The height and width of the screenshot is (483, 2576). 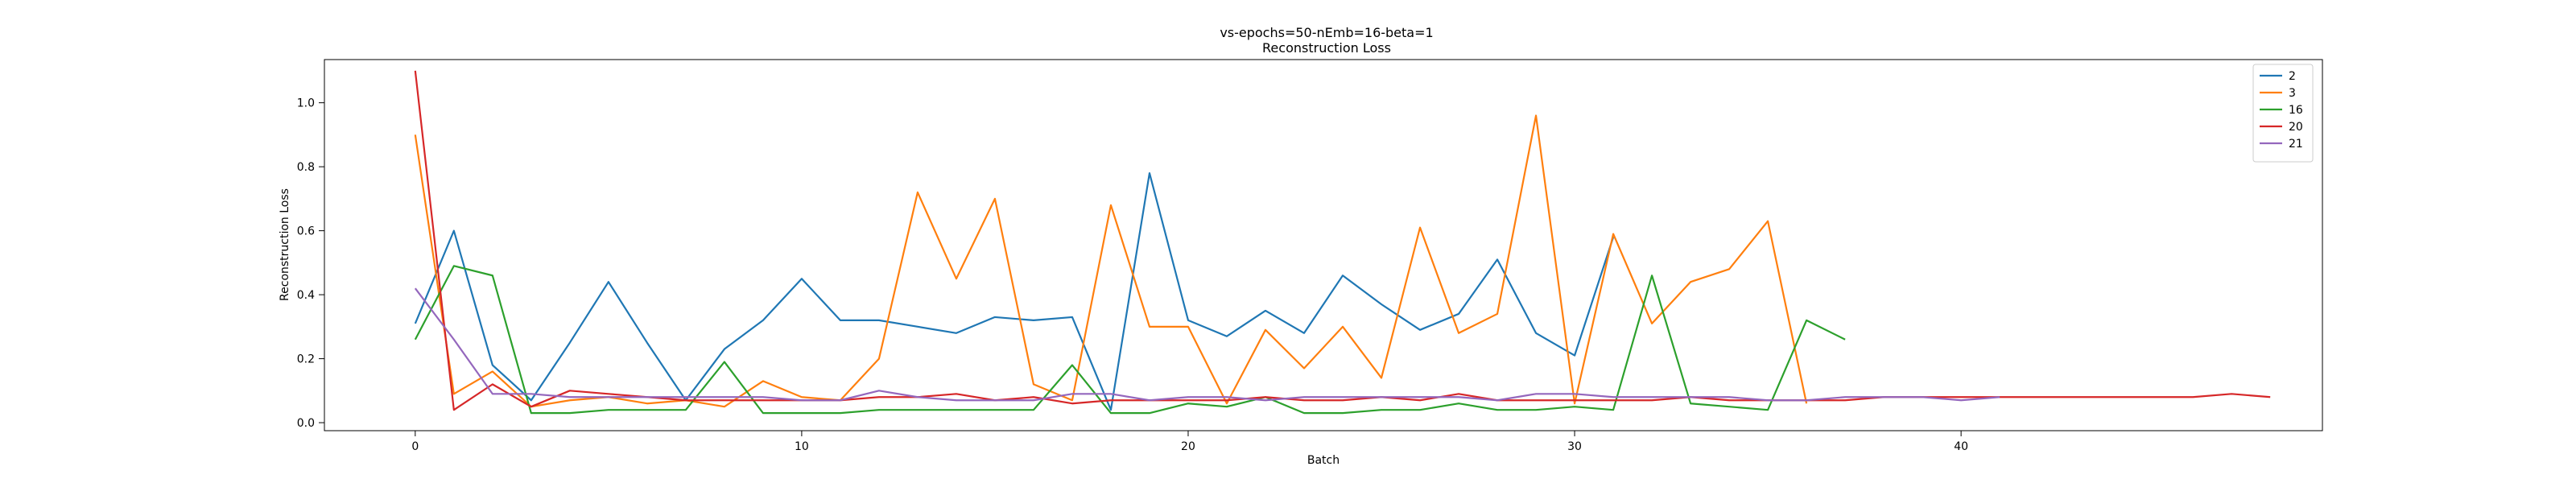 What do you see at coordinates (2292, 93) in the screenshot?
I see `legend-label-3: 3` at bounding box center [2292, 93].